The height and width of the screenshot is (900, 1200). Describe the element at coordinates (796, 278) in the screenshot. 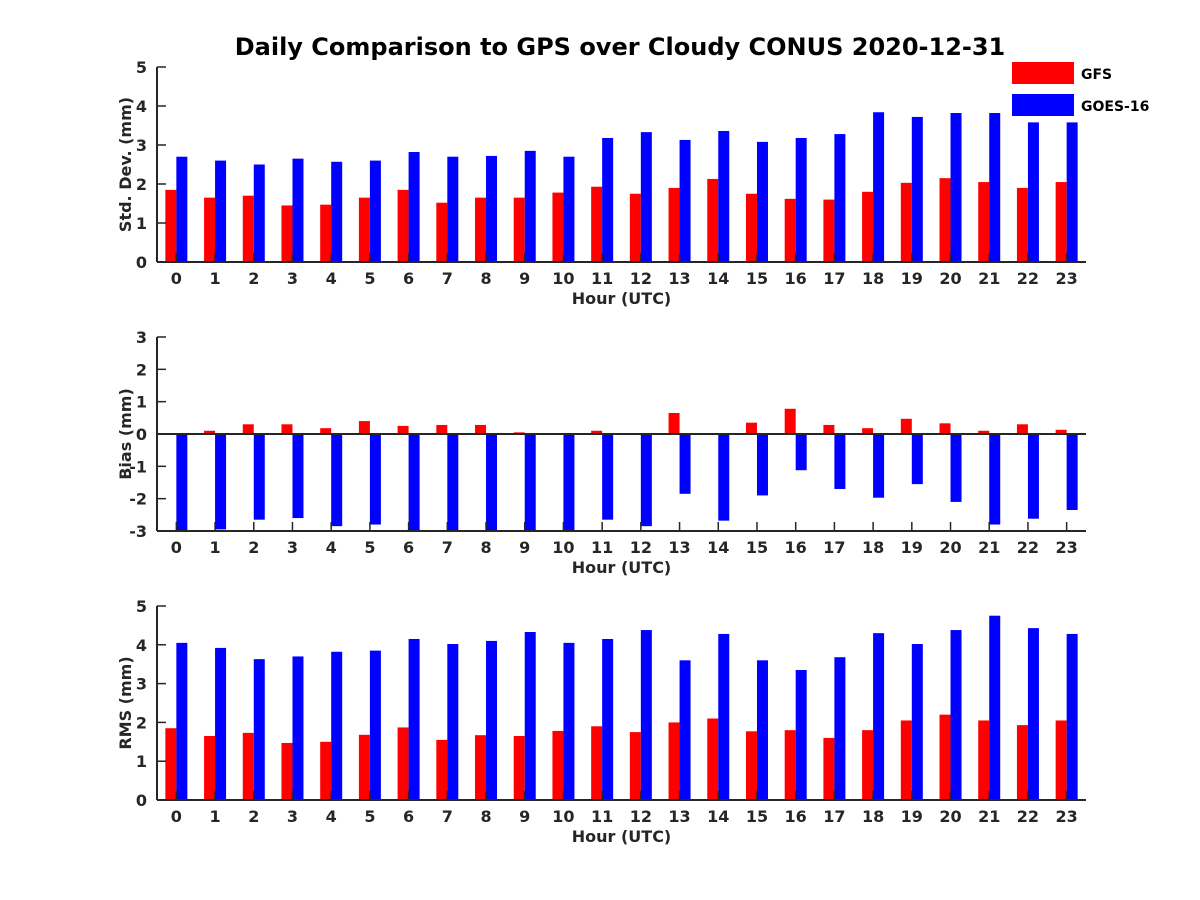

I see `x-tick-label-stddev: 16` at that location.